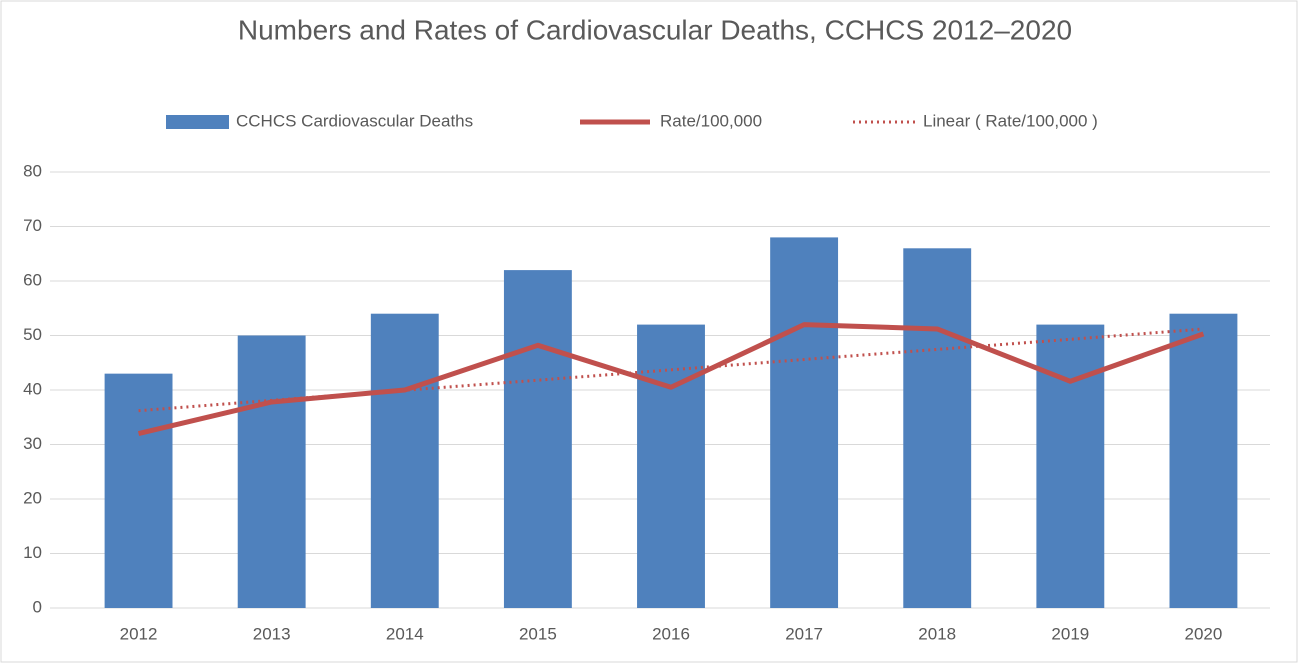 This screenshot has height=664, width=1299. I want to click on y-tick-label: 70, so click(32, 225).